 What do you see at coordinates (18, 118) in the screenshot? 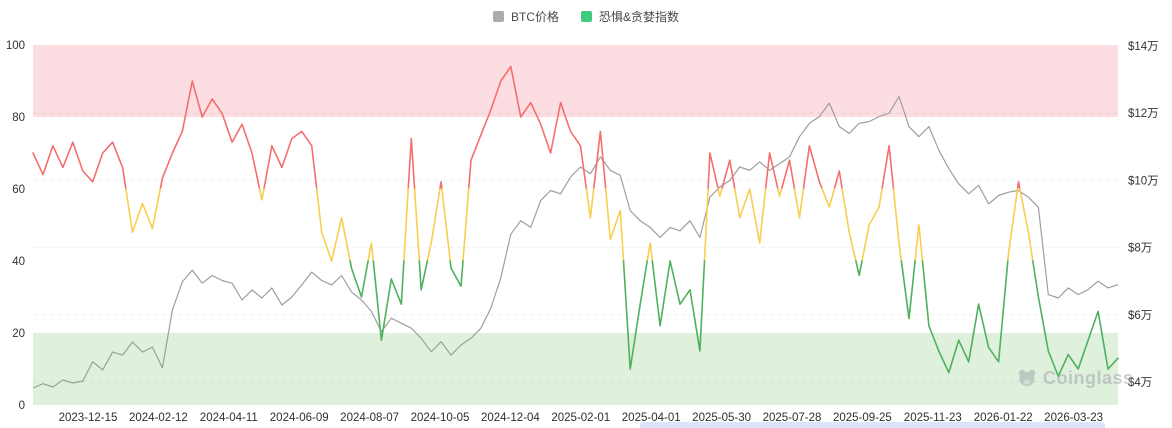
I see `left-axis-tick: 80` at bounding box center [18, 118].